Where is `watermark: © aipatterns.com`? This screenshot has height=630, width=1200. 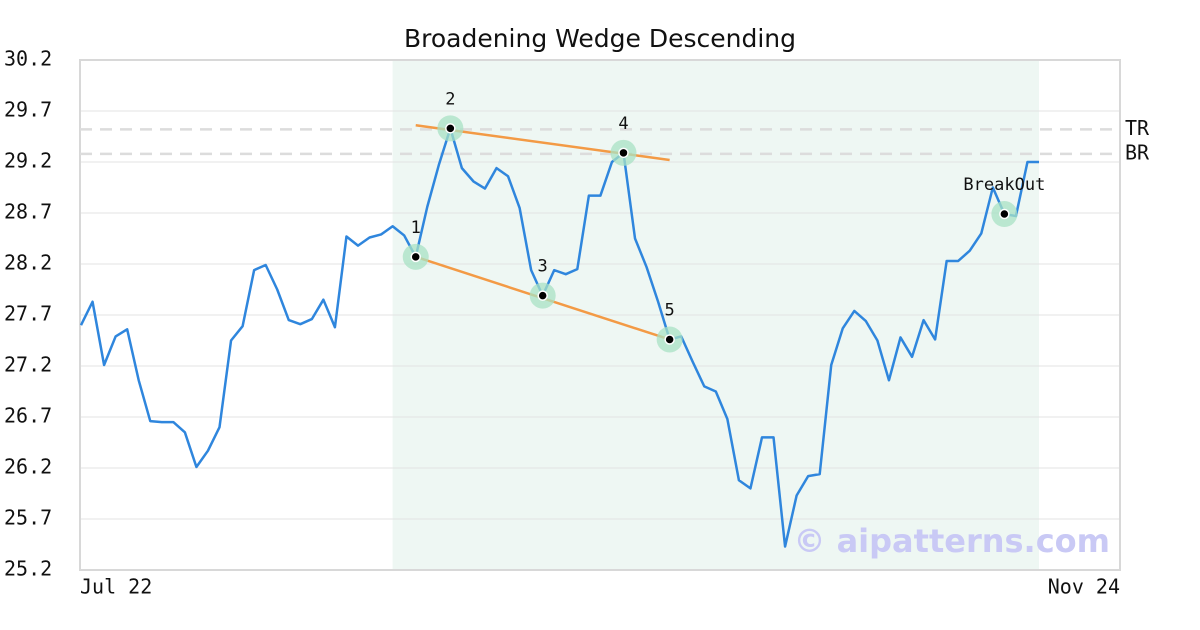 watermark: © aipatterns.com is located at coordinates (951, 541).